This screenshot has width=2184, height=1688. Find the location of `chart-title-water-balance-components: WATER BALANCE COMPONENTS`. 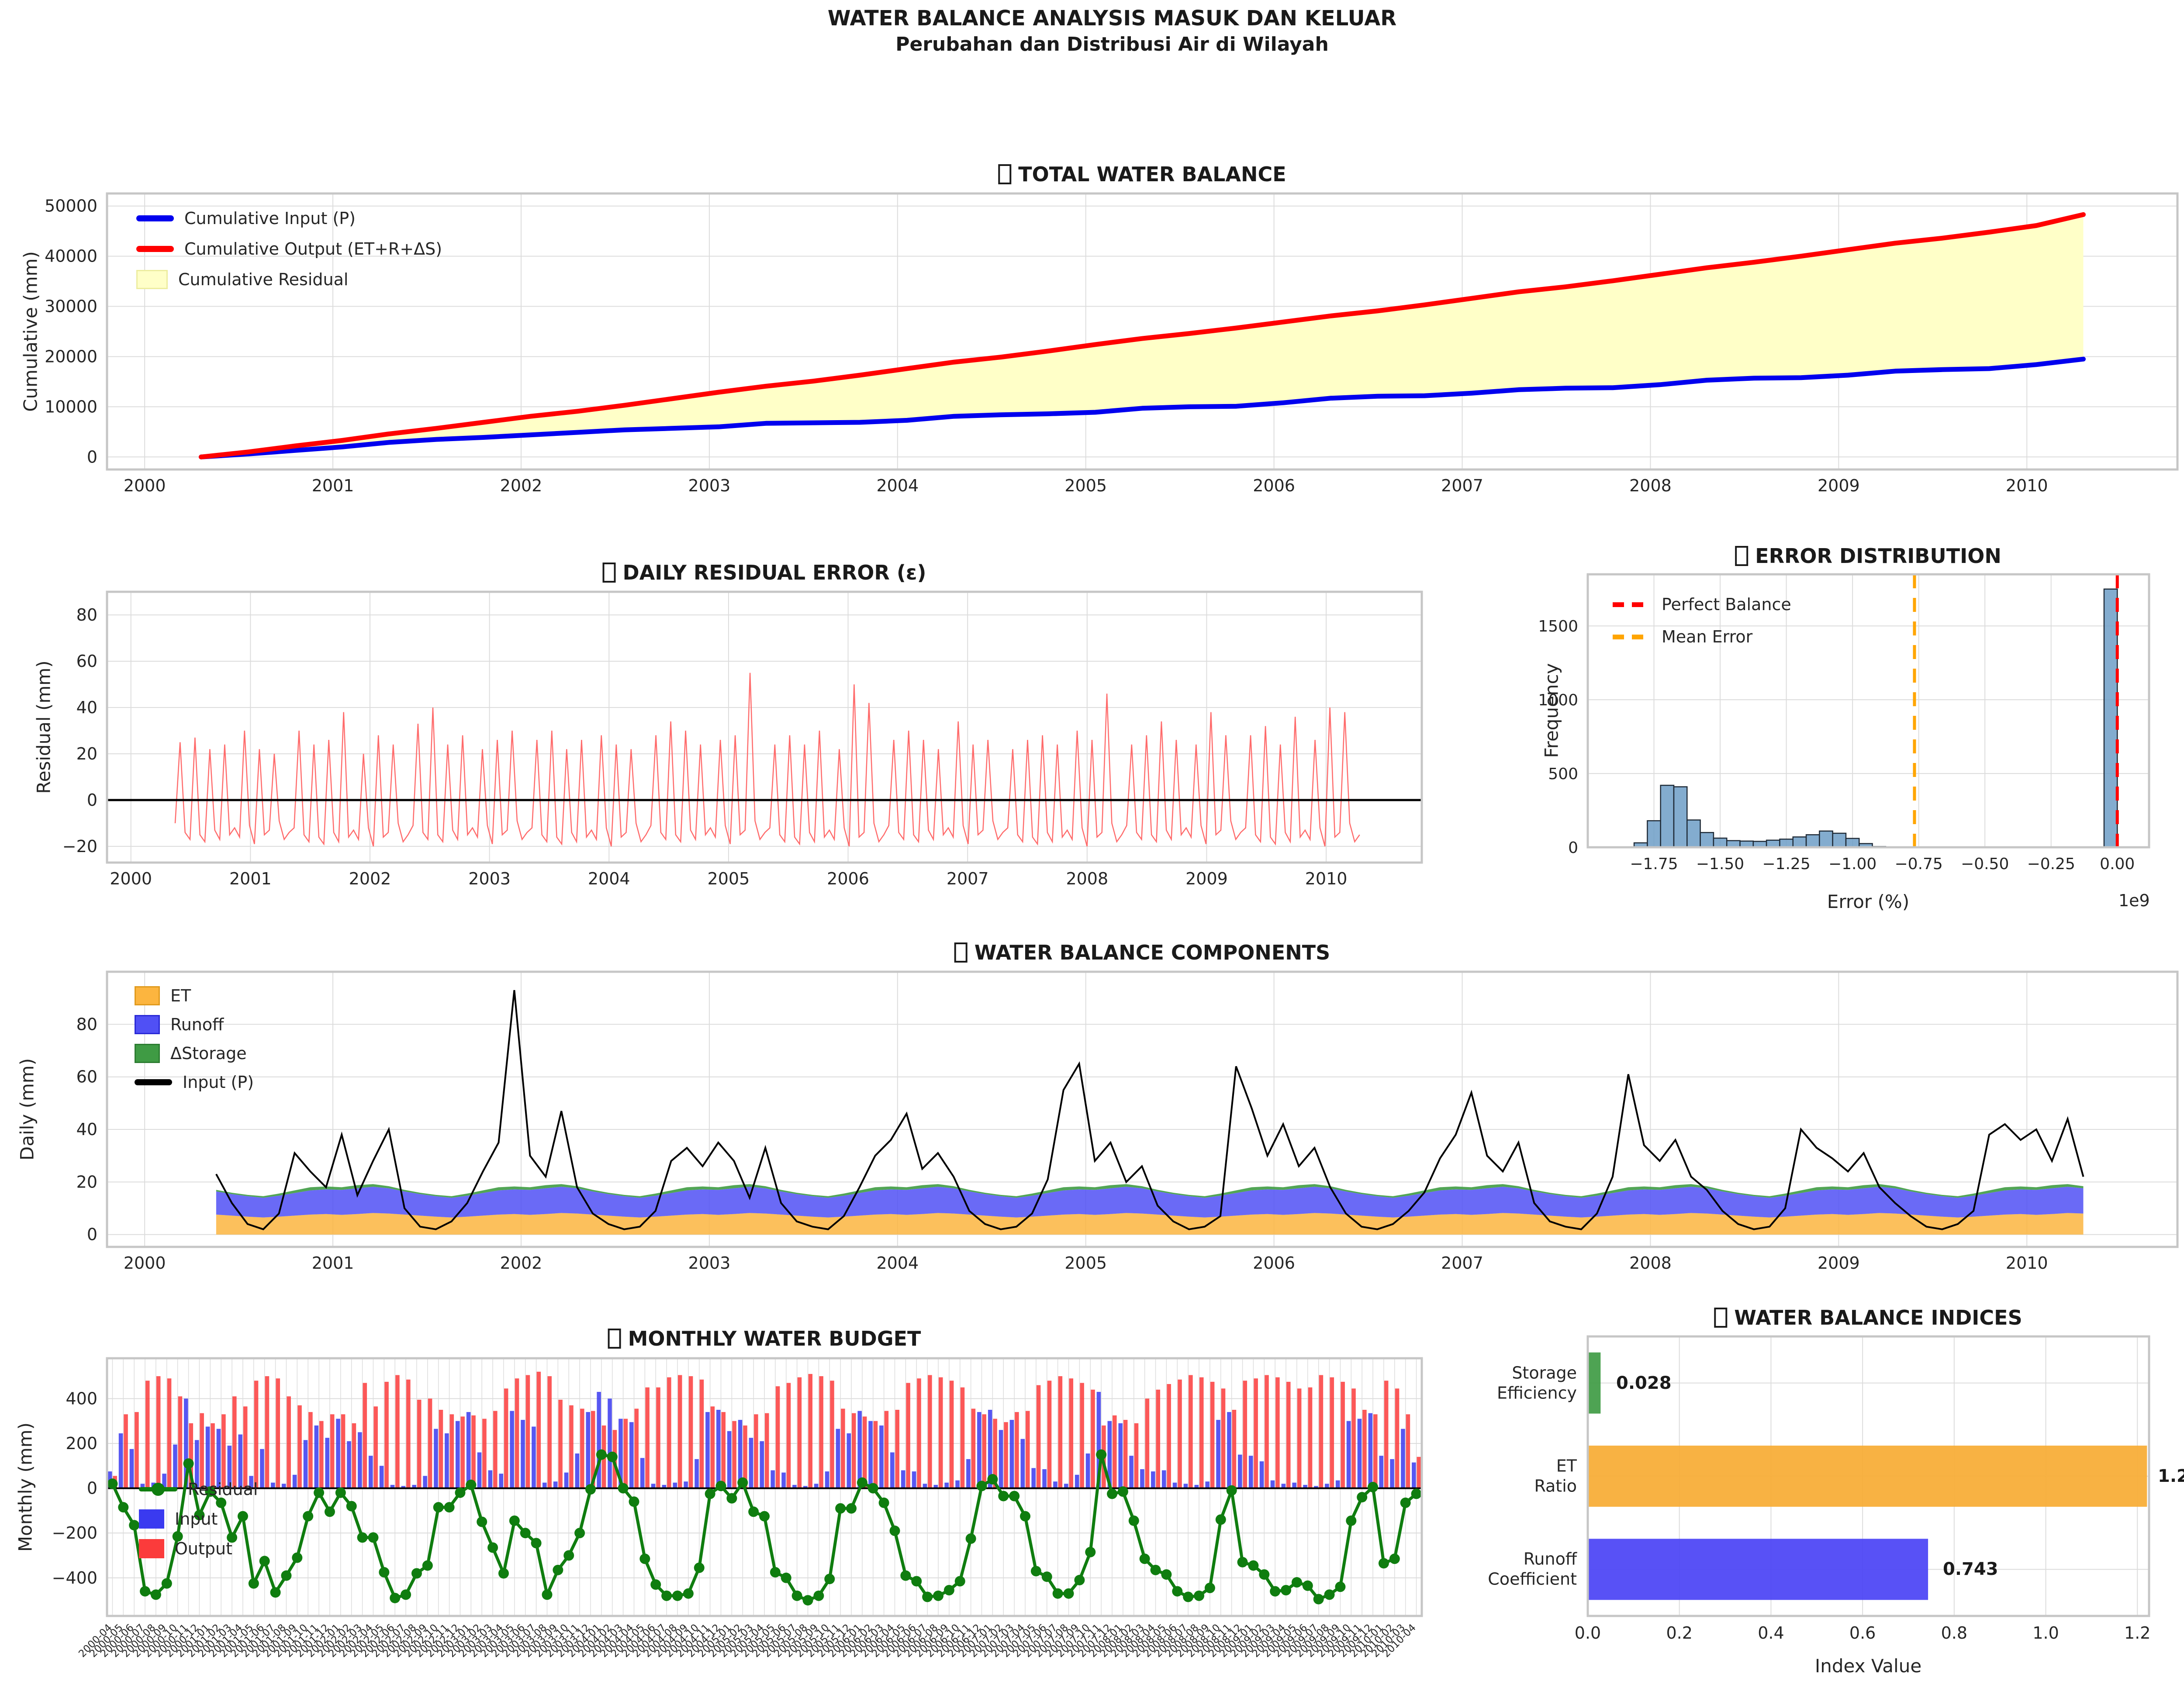

chart-title-water-balance-components: WATER BALANCE COMPONENTS is located at coordinates (1142, 952).